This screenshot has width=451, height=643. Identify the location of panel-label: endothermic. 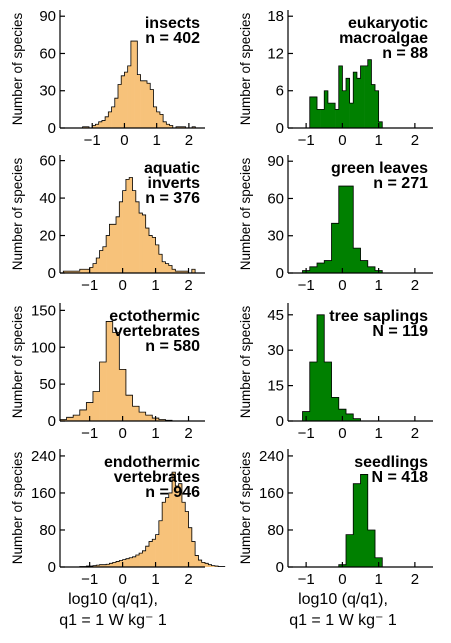
(152, 462).